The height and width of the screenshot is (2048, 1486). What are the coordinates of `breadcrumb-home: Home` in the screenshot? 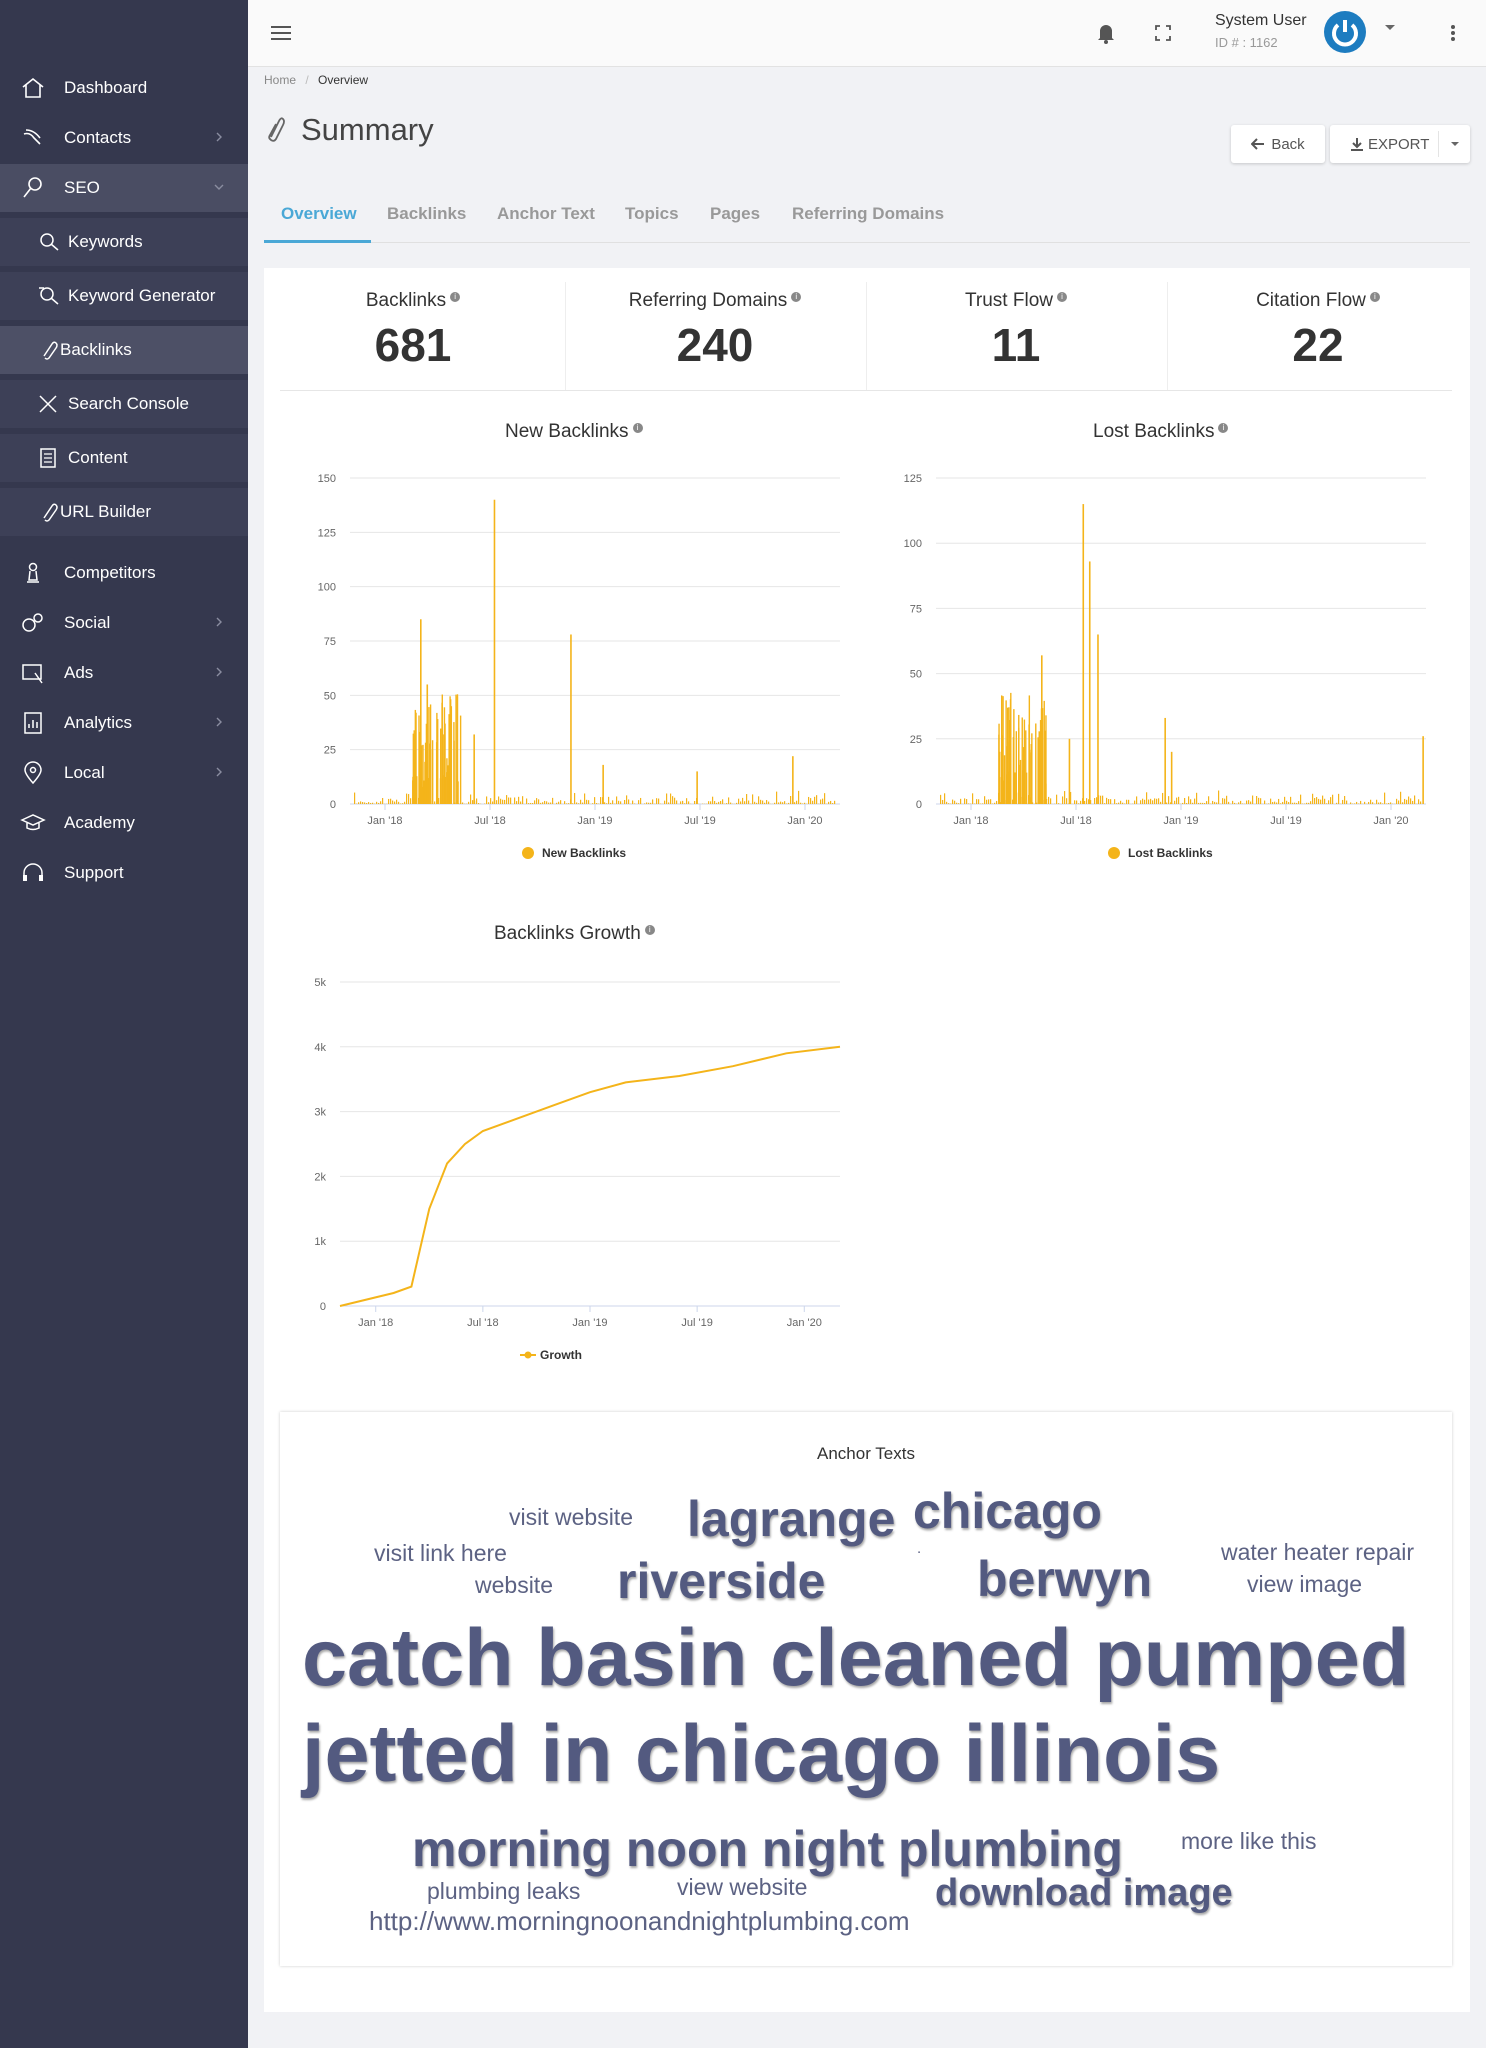 It's located at (280, 80).